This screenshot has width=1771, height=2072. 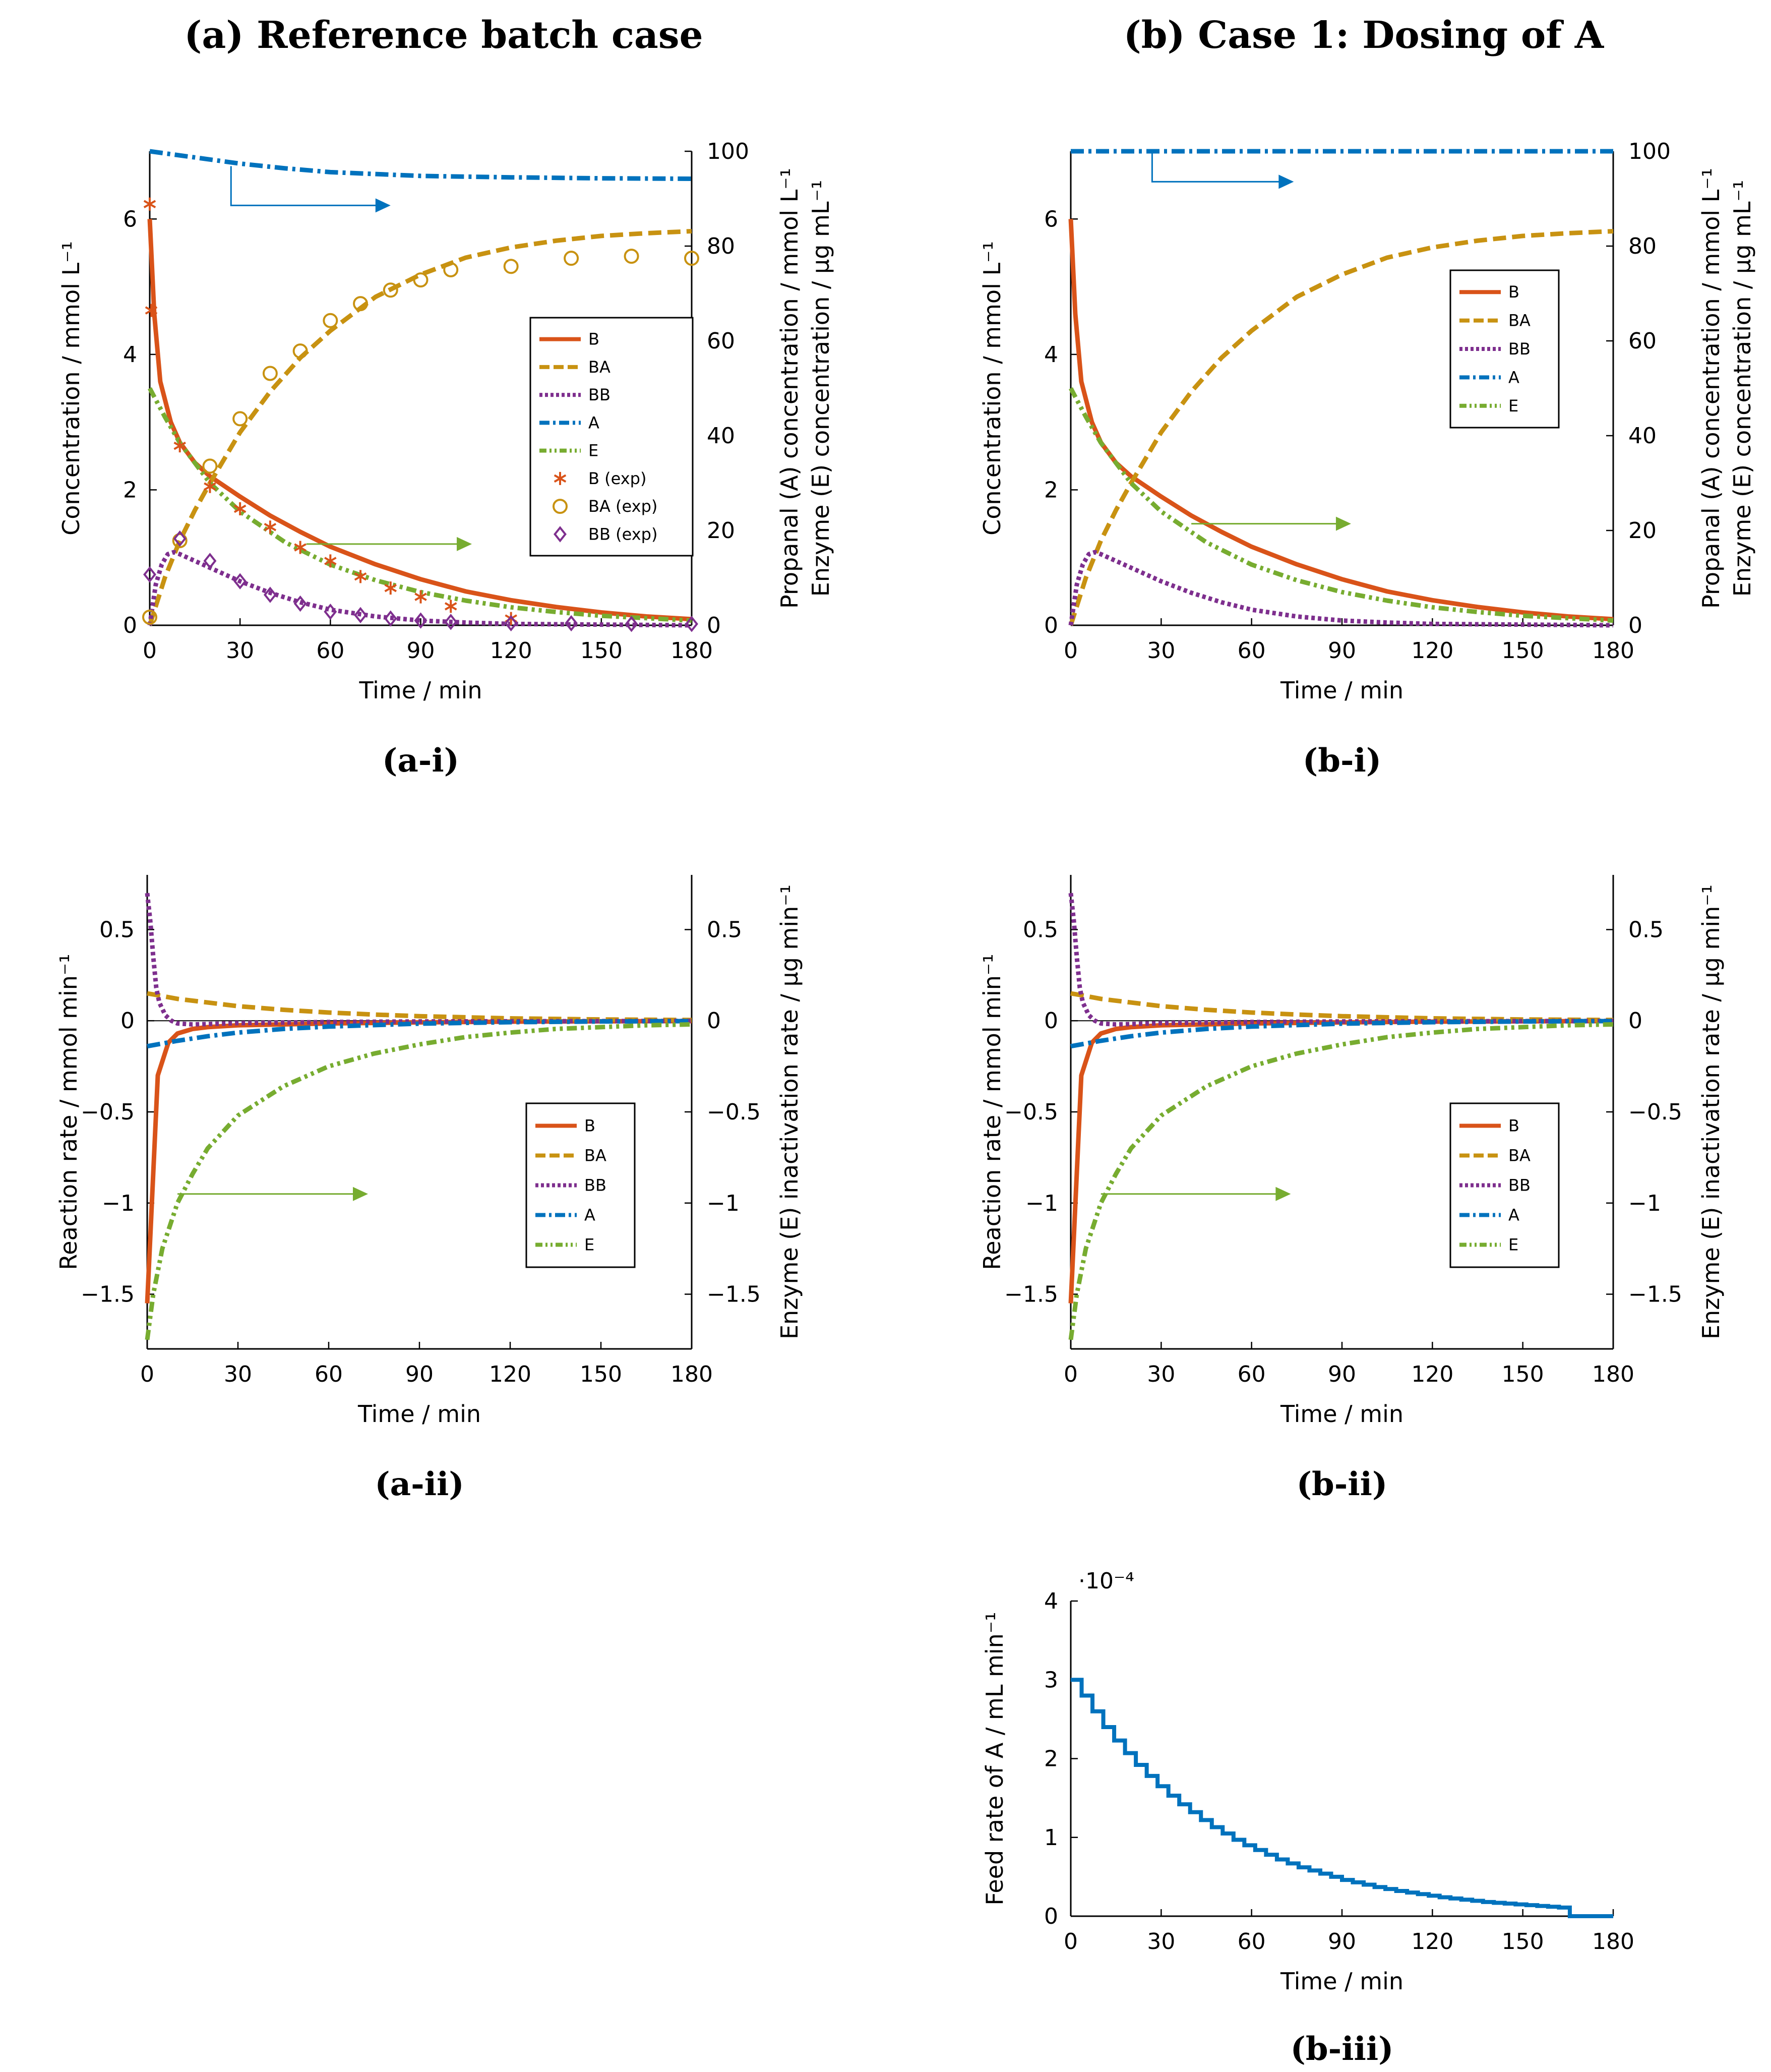 I want to click on series-b, so click(x=419, y=420).